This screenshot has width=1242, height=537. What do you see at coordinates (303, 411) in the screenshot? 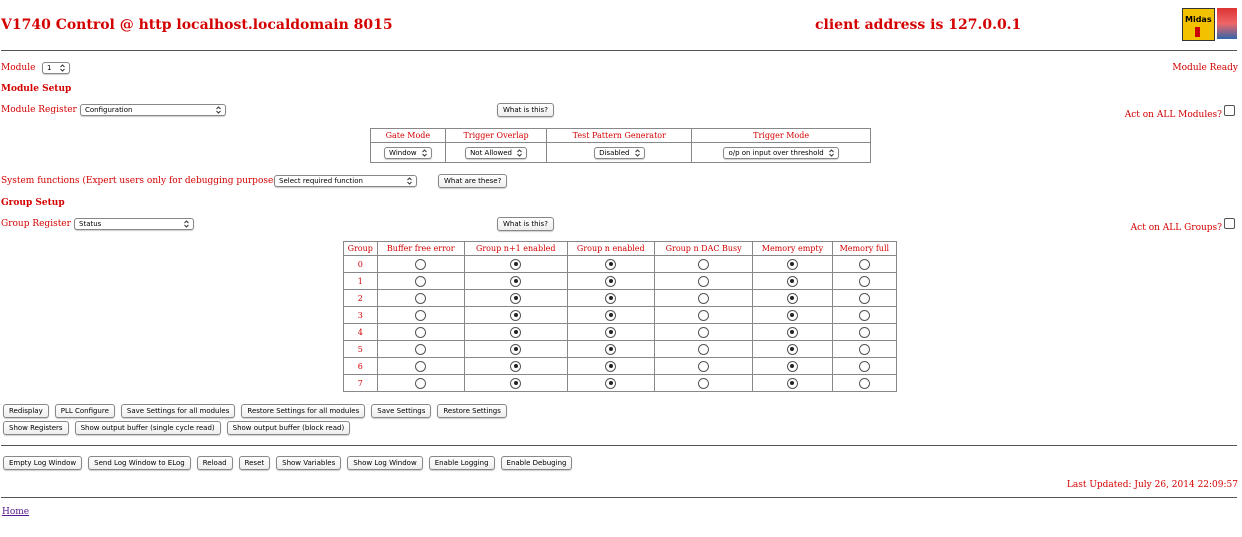
I see `action-button: Restore Settings for all modules` at bounding box center [303, 411].